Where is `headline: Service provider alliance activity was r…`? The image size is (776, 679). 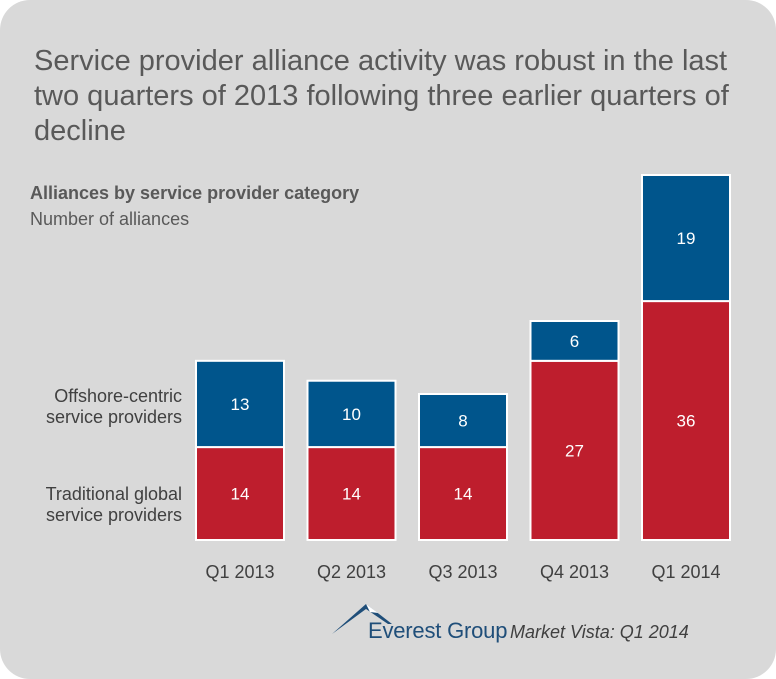 headline: Service provider alliance activity was r… is located at coordinates (381, 96).